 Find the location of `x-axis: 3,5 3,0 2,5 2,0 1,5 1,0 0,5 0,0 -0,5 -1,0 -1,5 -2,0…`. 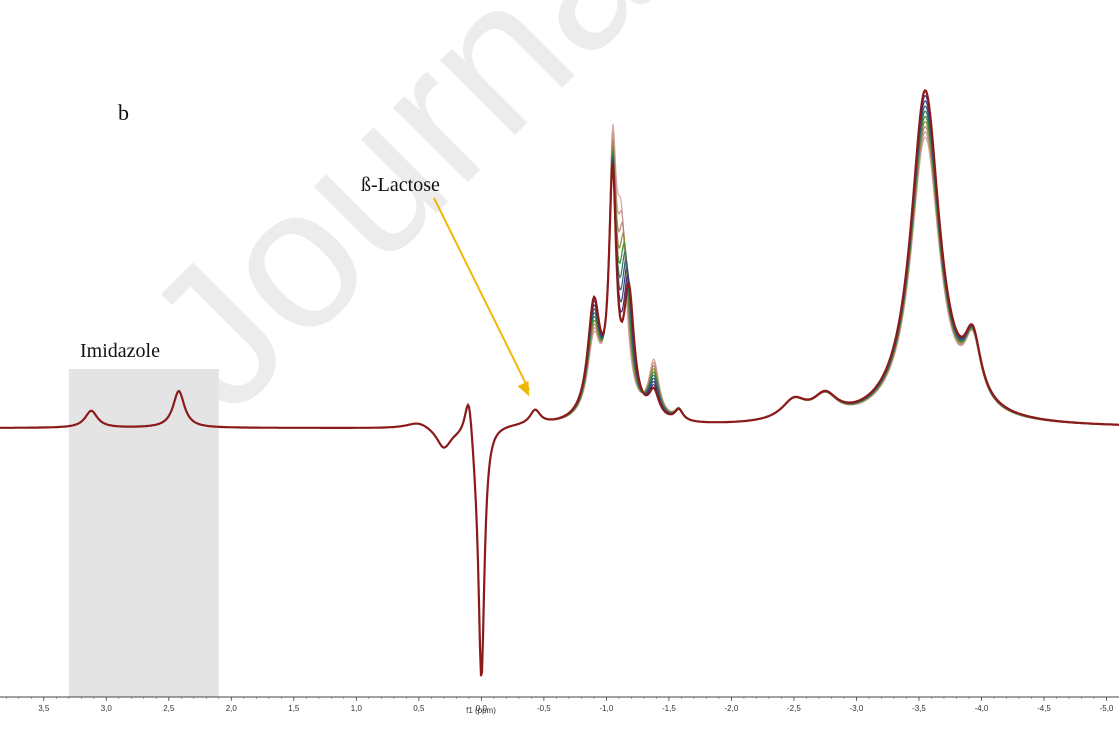

x-axis: 3,5 3,0 2,5 2,0 1,5 1,0 0,5 0,0 -0,5 -1,0 -1,5 -2,0… is located at coordinates (559, 704).